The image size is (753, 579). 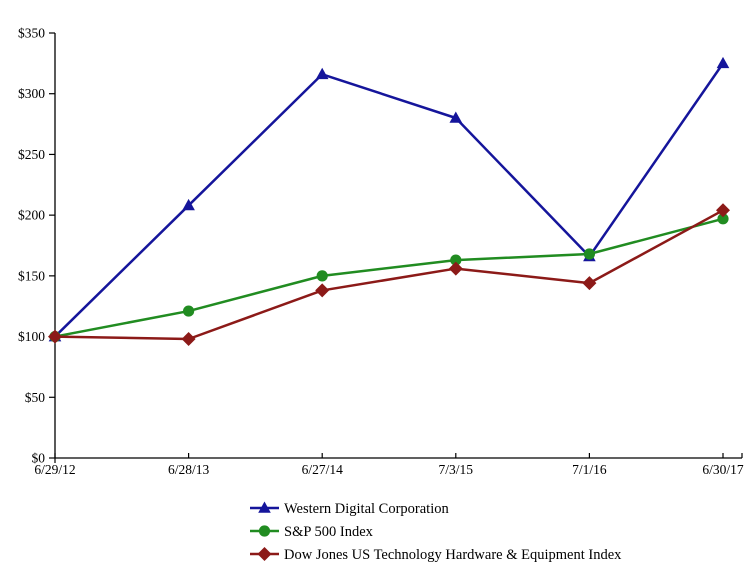 What do you see at coordinates (31, 336) in the screenshot?
I see `y-tick-label: $100` at bounding box center [31, 336].